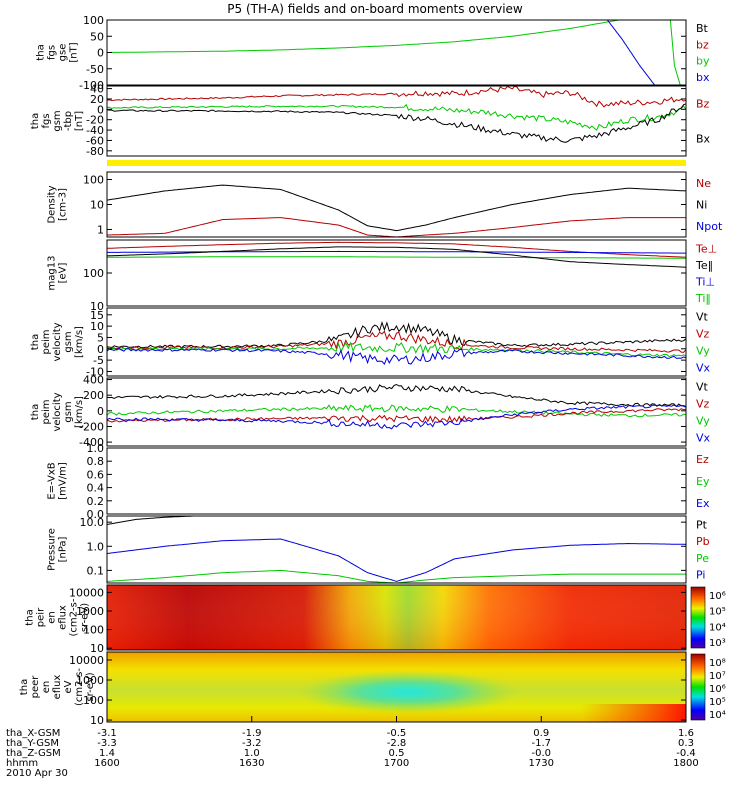  Describe the element at coordinates (95, 120) in the screenshot. I see `y-tick-label: -20` at that location.